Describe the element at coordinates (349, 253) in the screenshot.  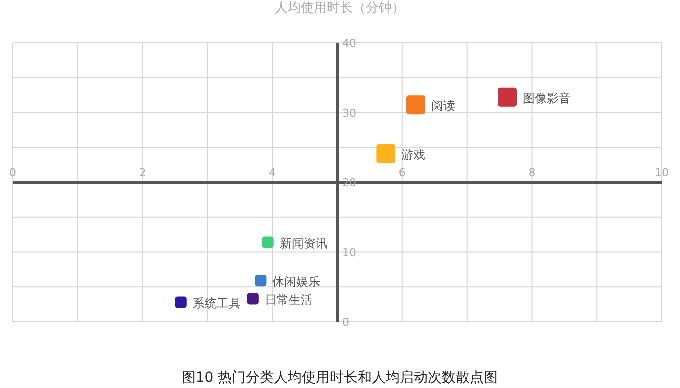
I see `y-tick-label: 10` at that location.